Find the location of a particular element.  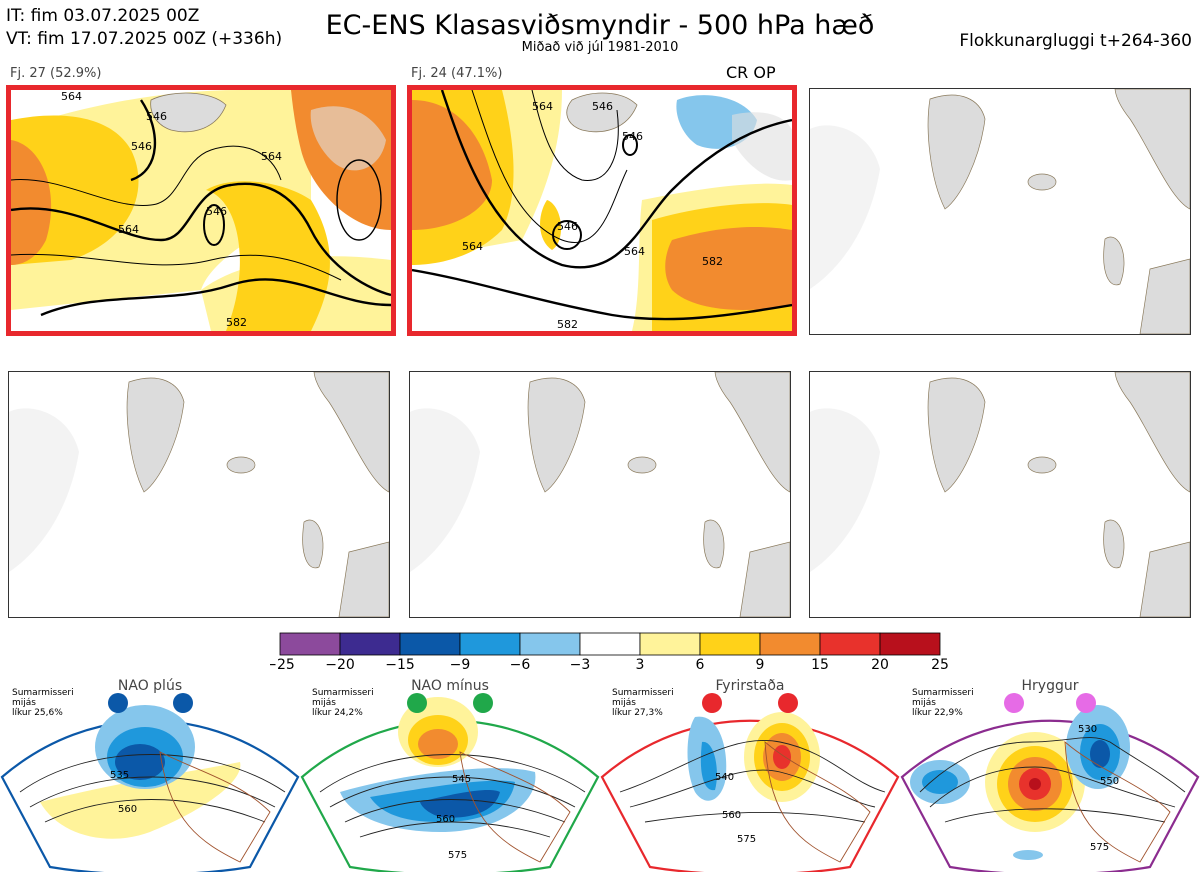

contour-label: 560 is located at coordinates (445, 819).